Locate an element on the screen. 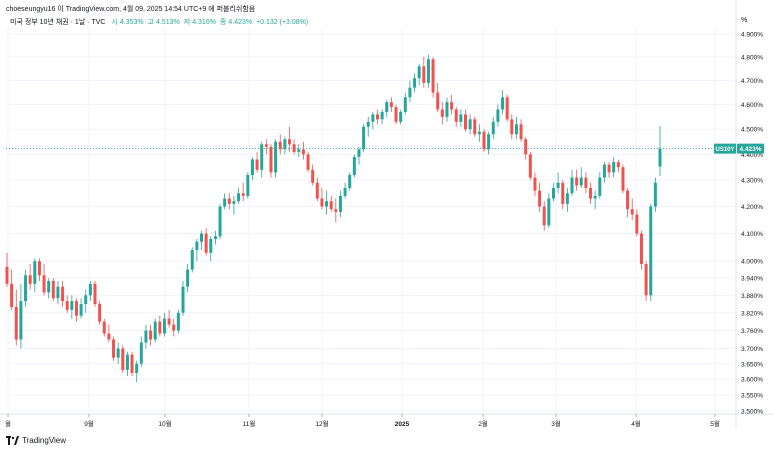 This screenshot has width=773, height=451. last-price-tag is located at coordinates (750, 148).